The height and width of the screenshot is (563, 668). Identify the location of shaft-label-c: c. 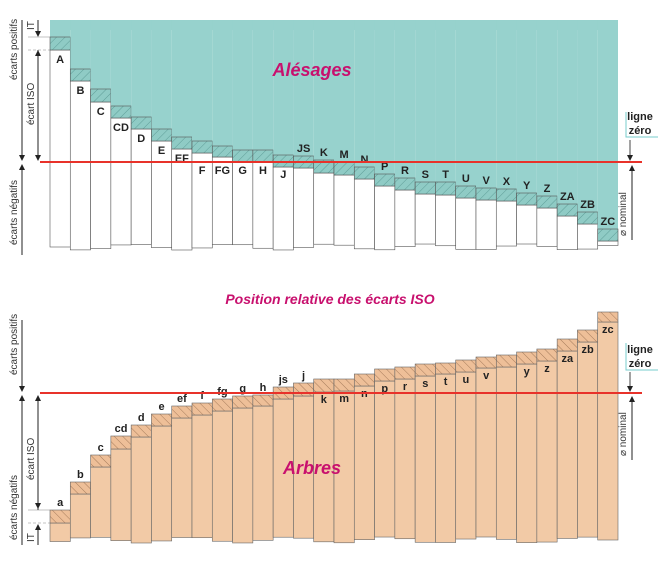
(101, 448).